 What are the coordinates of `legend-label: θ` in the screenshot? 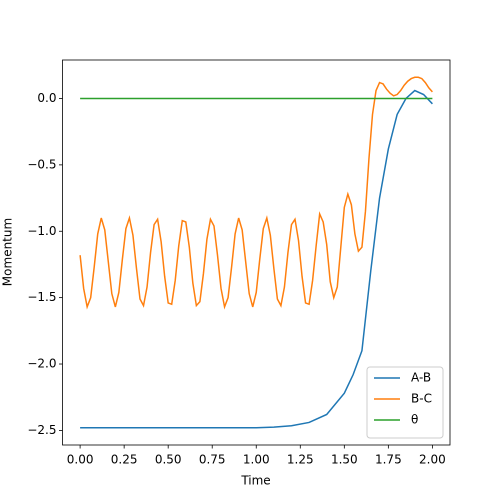 It's located at (414, 420).